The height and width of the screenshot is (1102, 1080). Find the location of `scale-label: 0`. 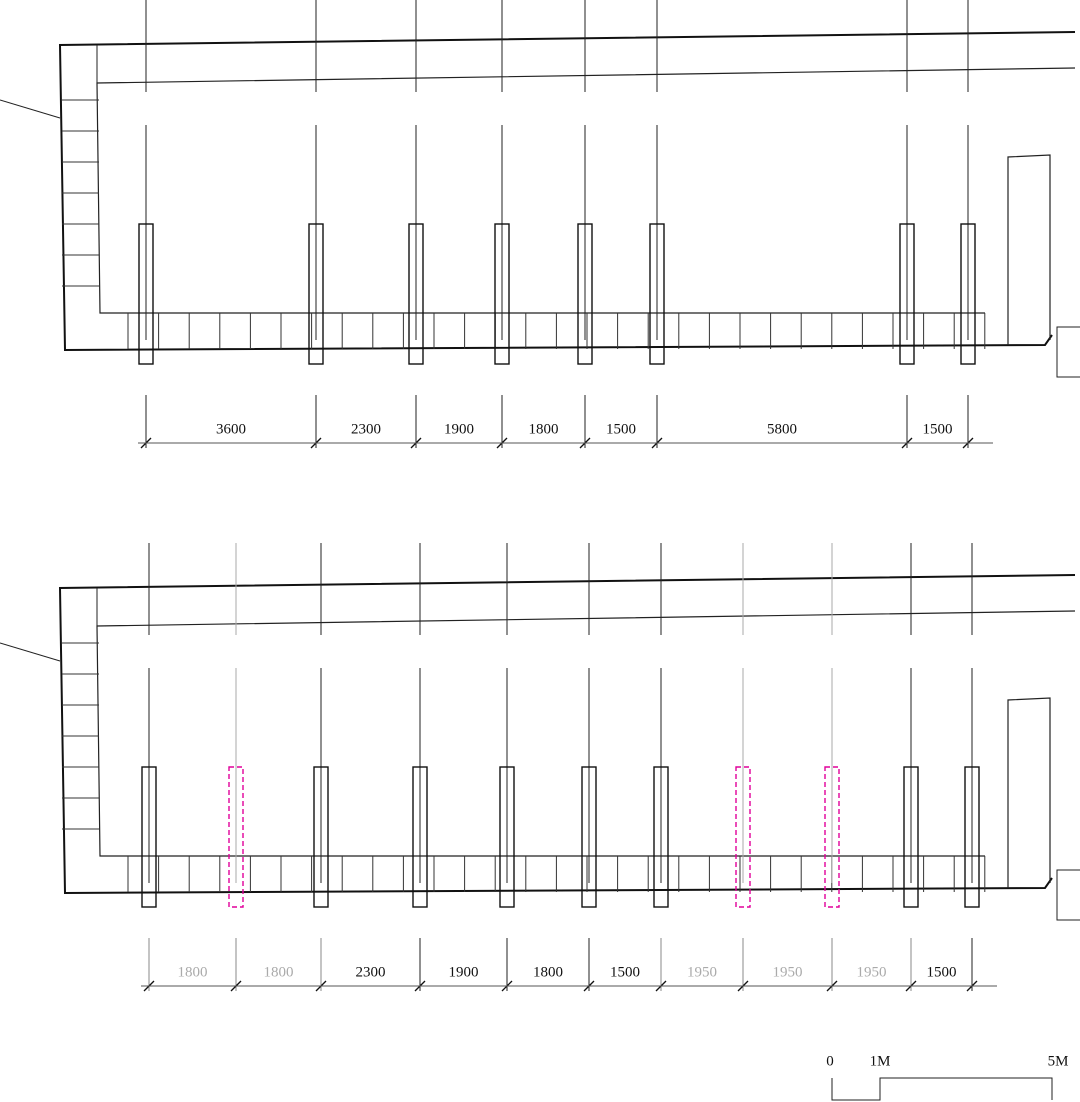

scale-label: 0 is located at coordinates (830, 1061).